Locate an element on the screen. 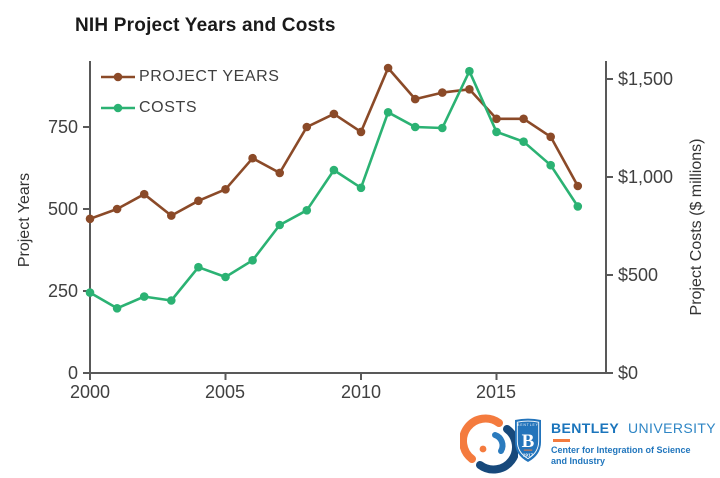 This screenshot has height=478, width=720. shield-top-text: BENTLEY is located at coordinates (528, 425).